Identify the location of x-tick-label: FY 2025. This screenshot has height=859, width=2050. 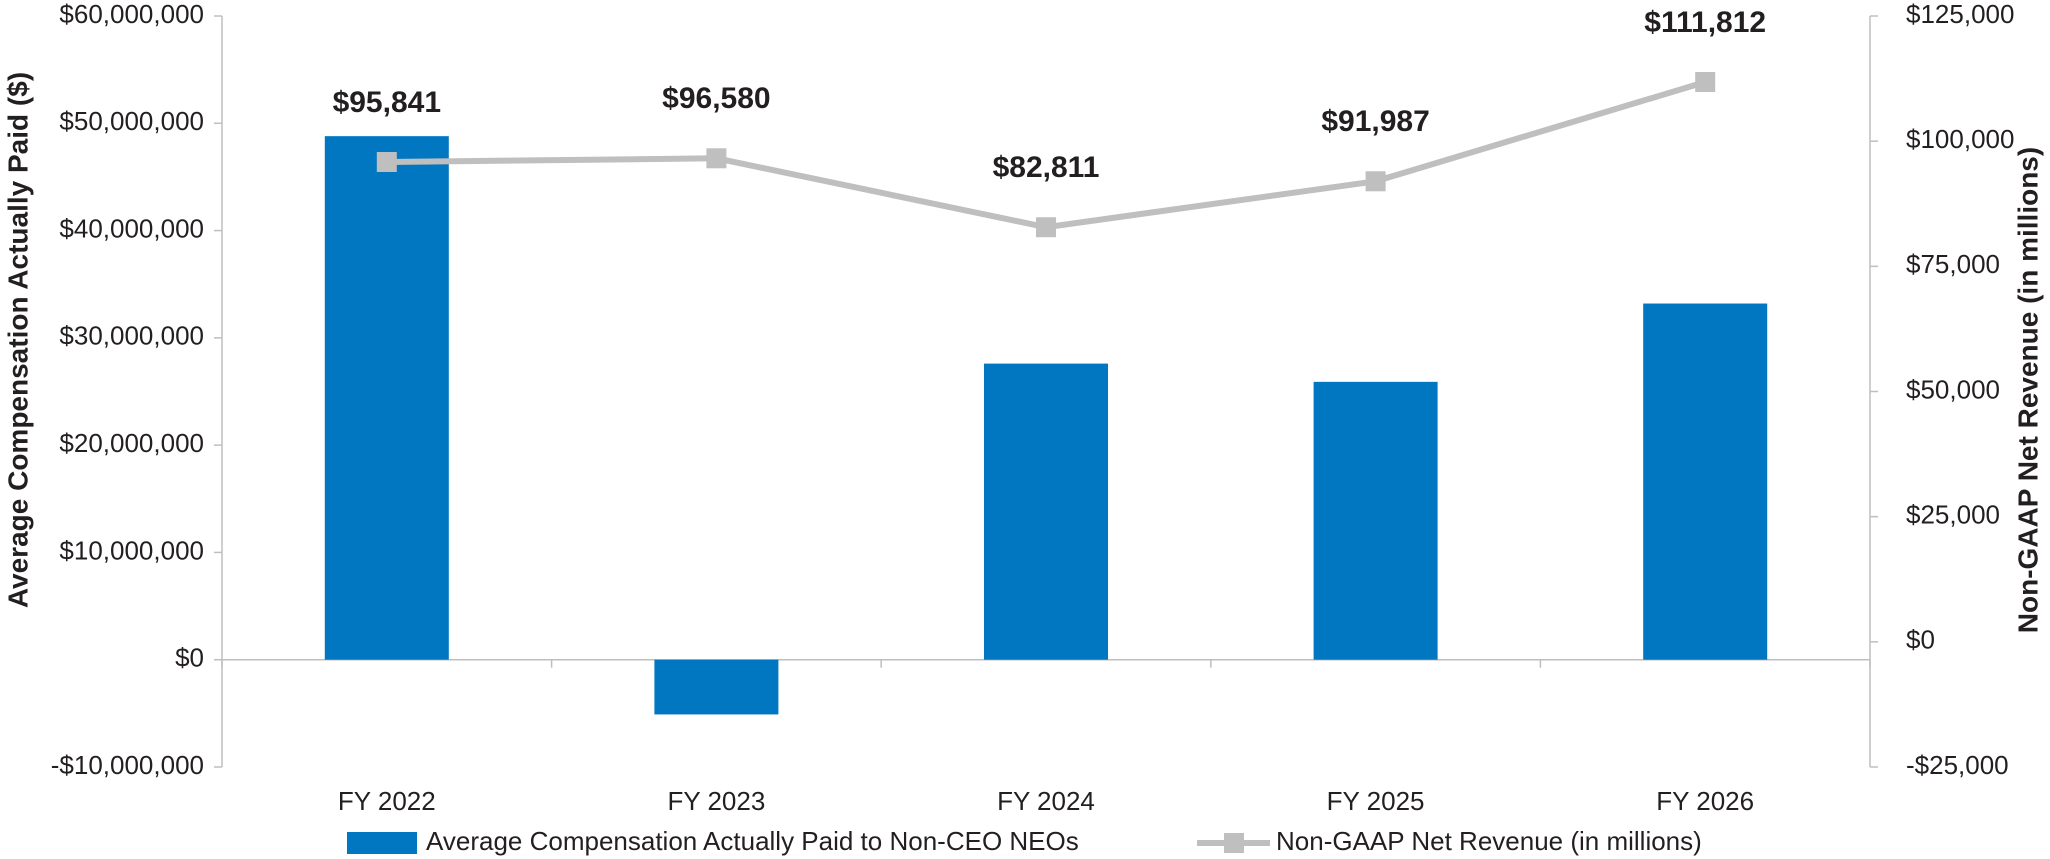
(1376, 801).